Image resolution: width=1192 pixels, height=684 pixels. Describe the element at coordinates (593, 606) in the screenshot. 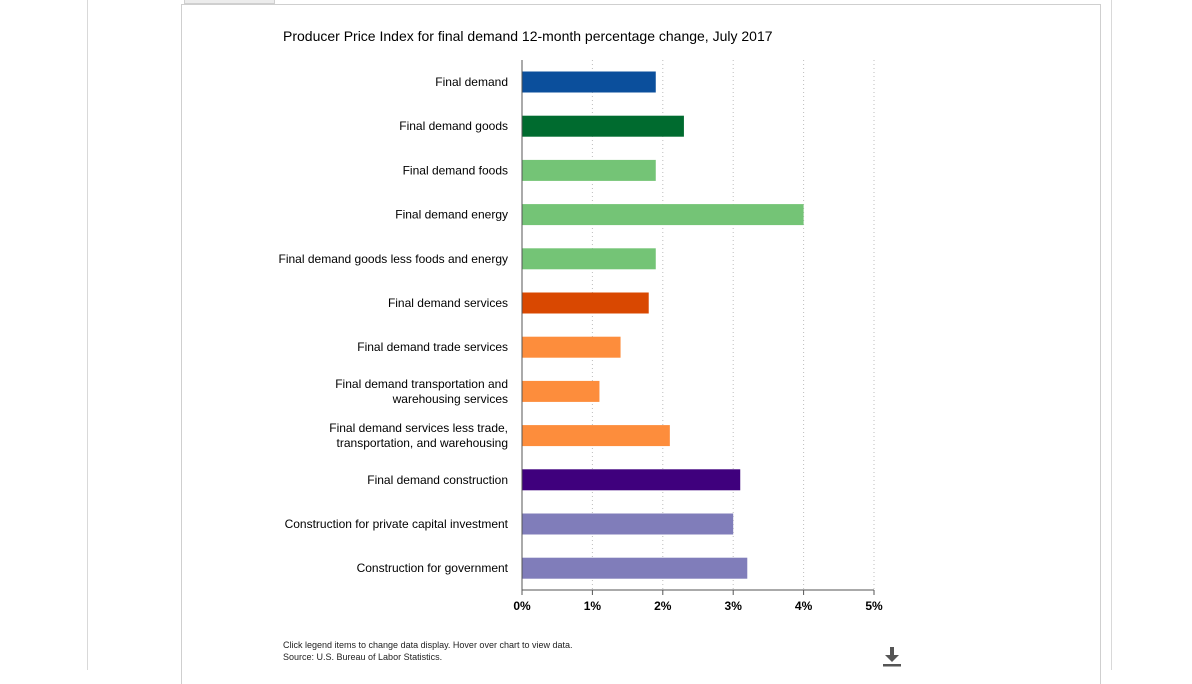

I see `x-tick-label-1: 1%` at that location.